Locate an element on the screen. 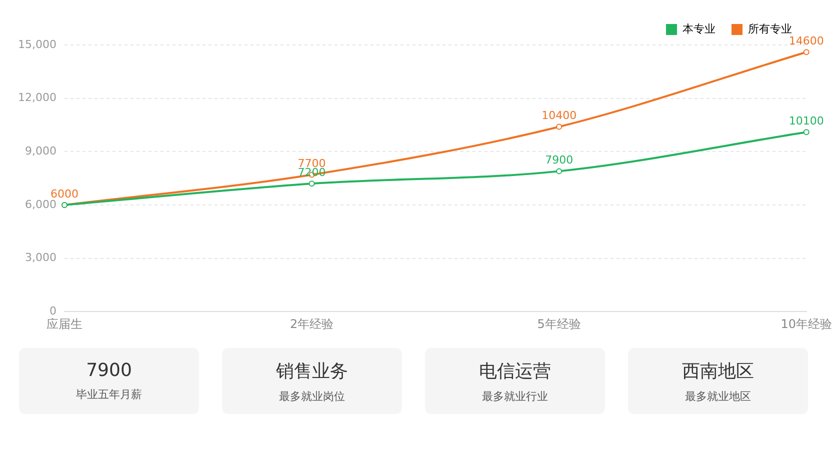 This screenshot has height=454, width=838. y-tick-label: 9,000 is located at coordinates (40, 151).